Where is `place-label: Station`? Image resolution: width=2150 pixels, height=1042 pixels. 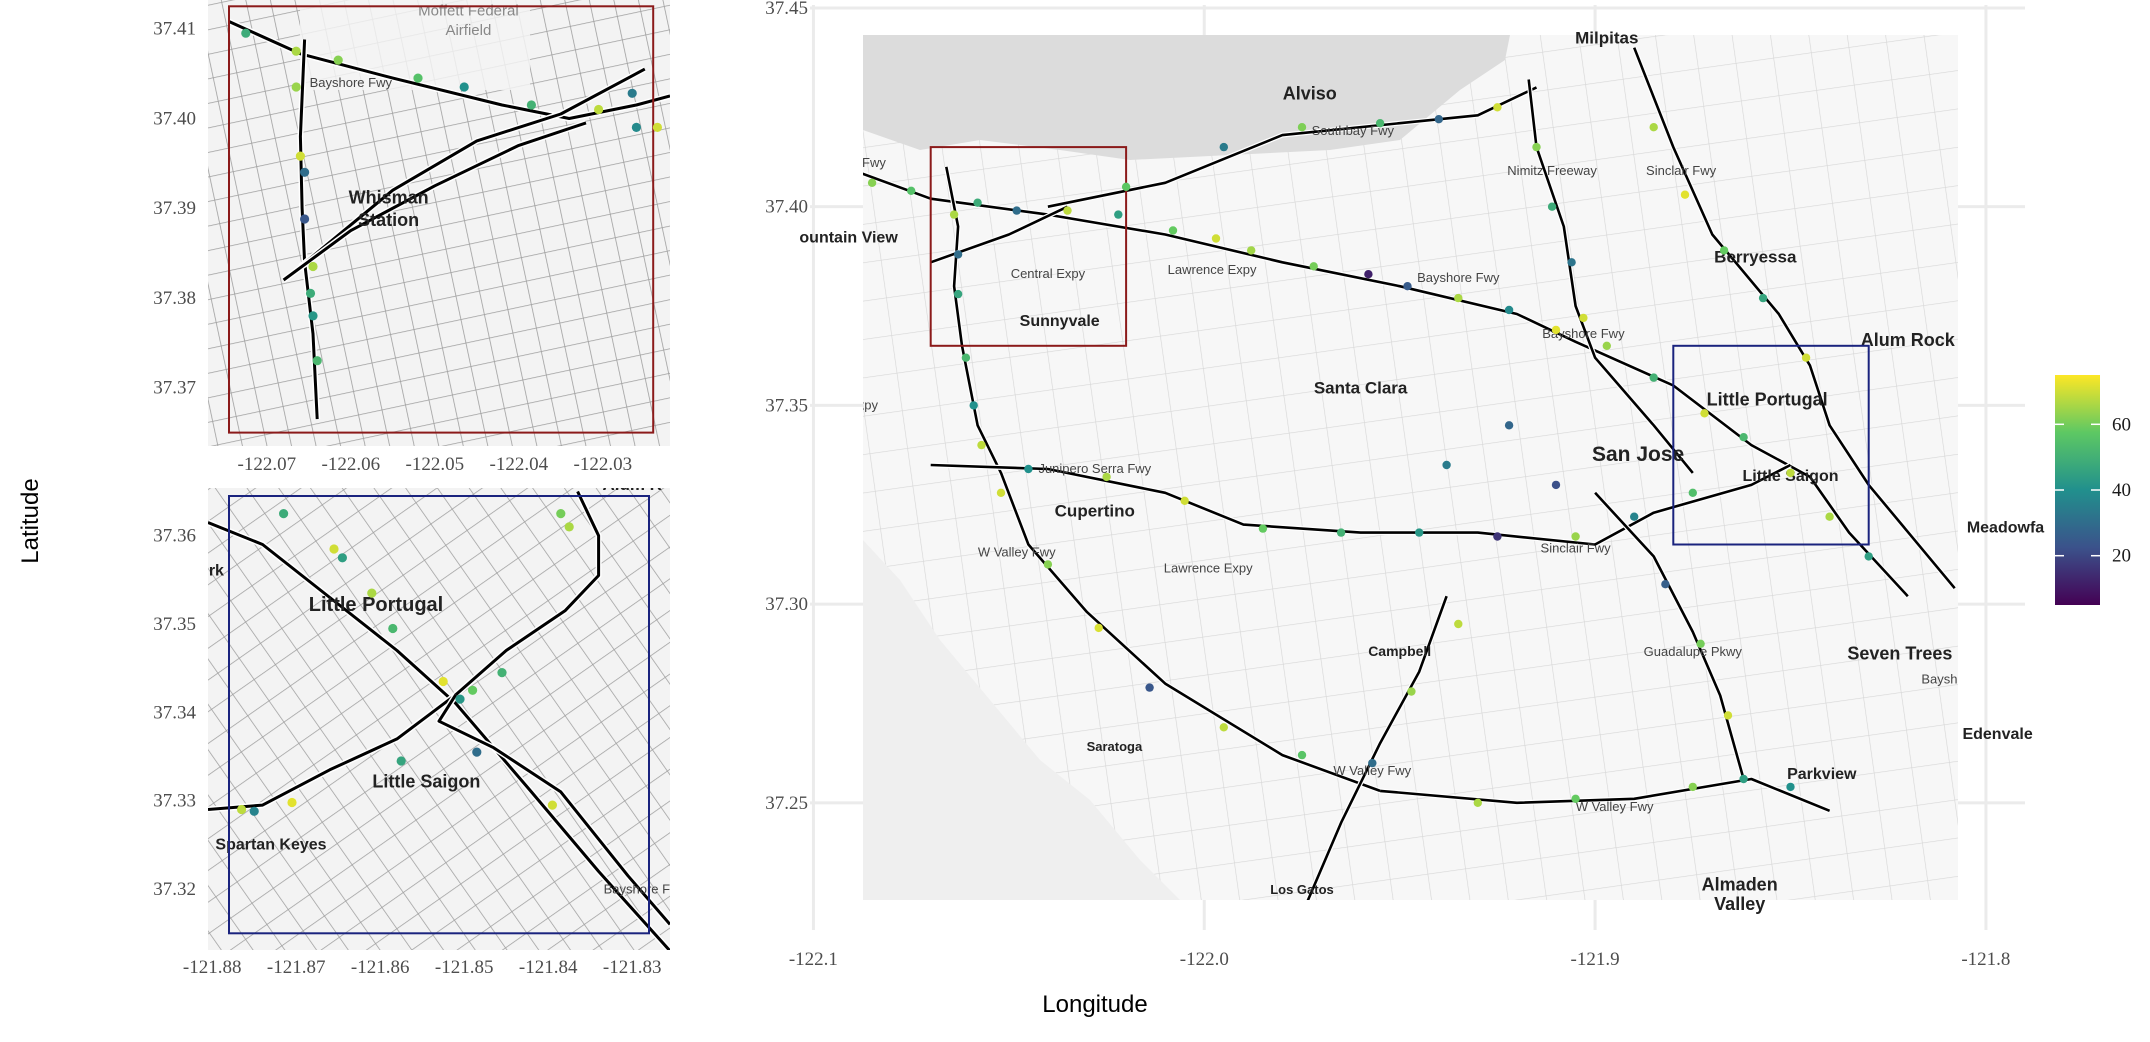 place-label: Station is located at coordinates (388, 220).